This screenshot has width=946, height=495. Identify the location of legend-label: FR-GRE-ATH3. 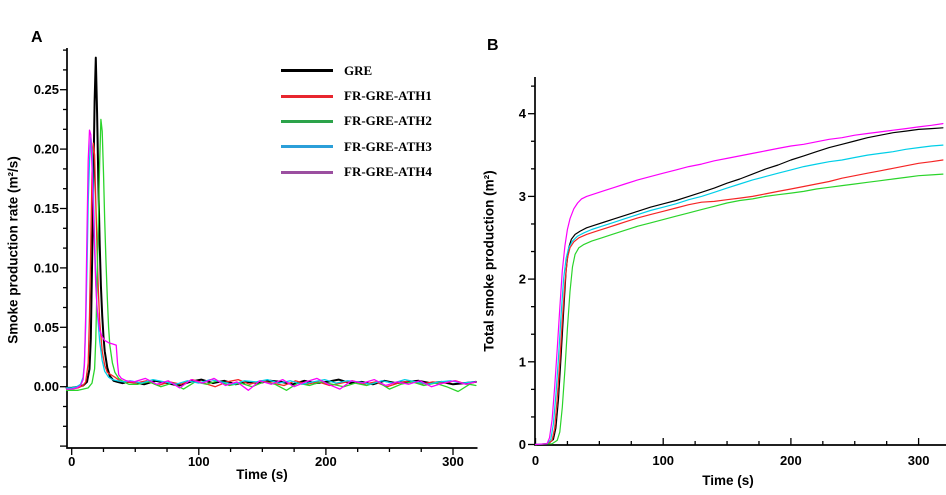
(388, 146).